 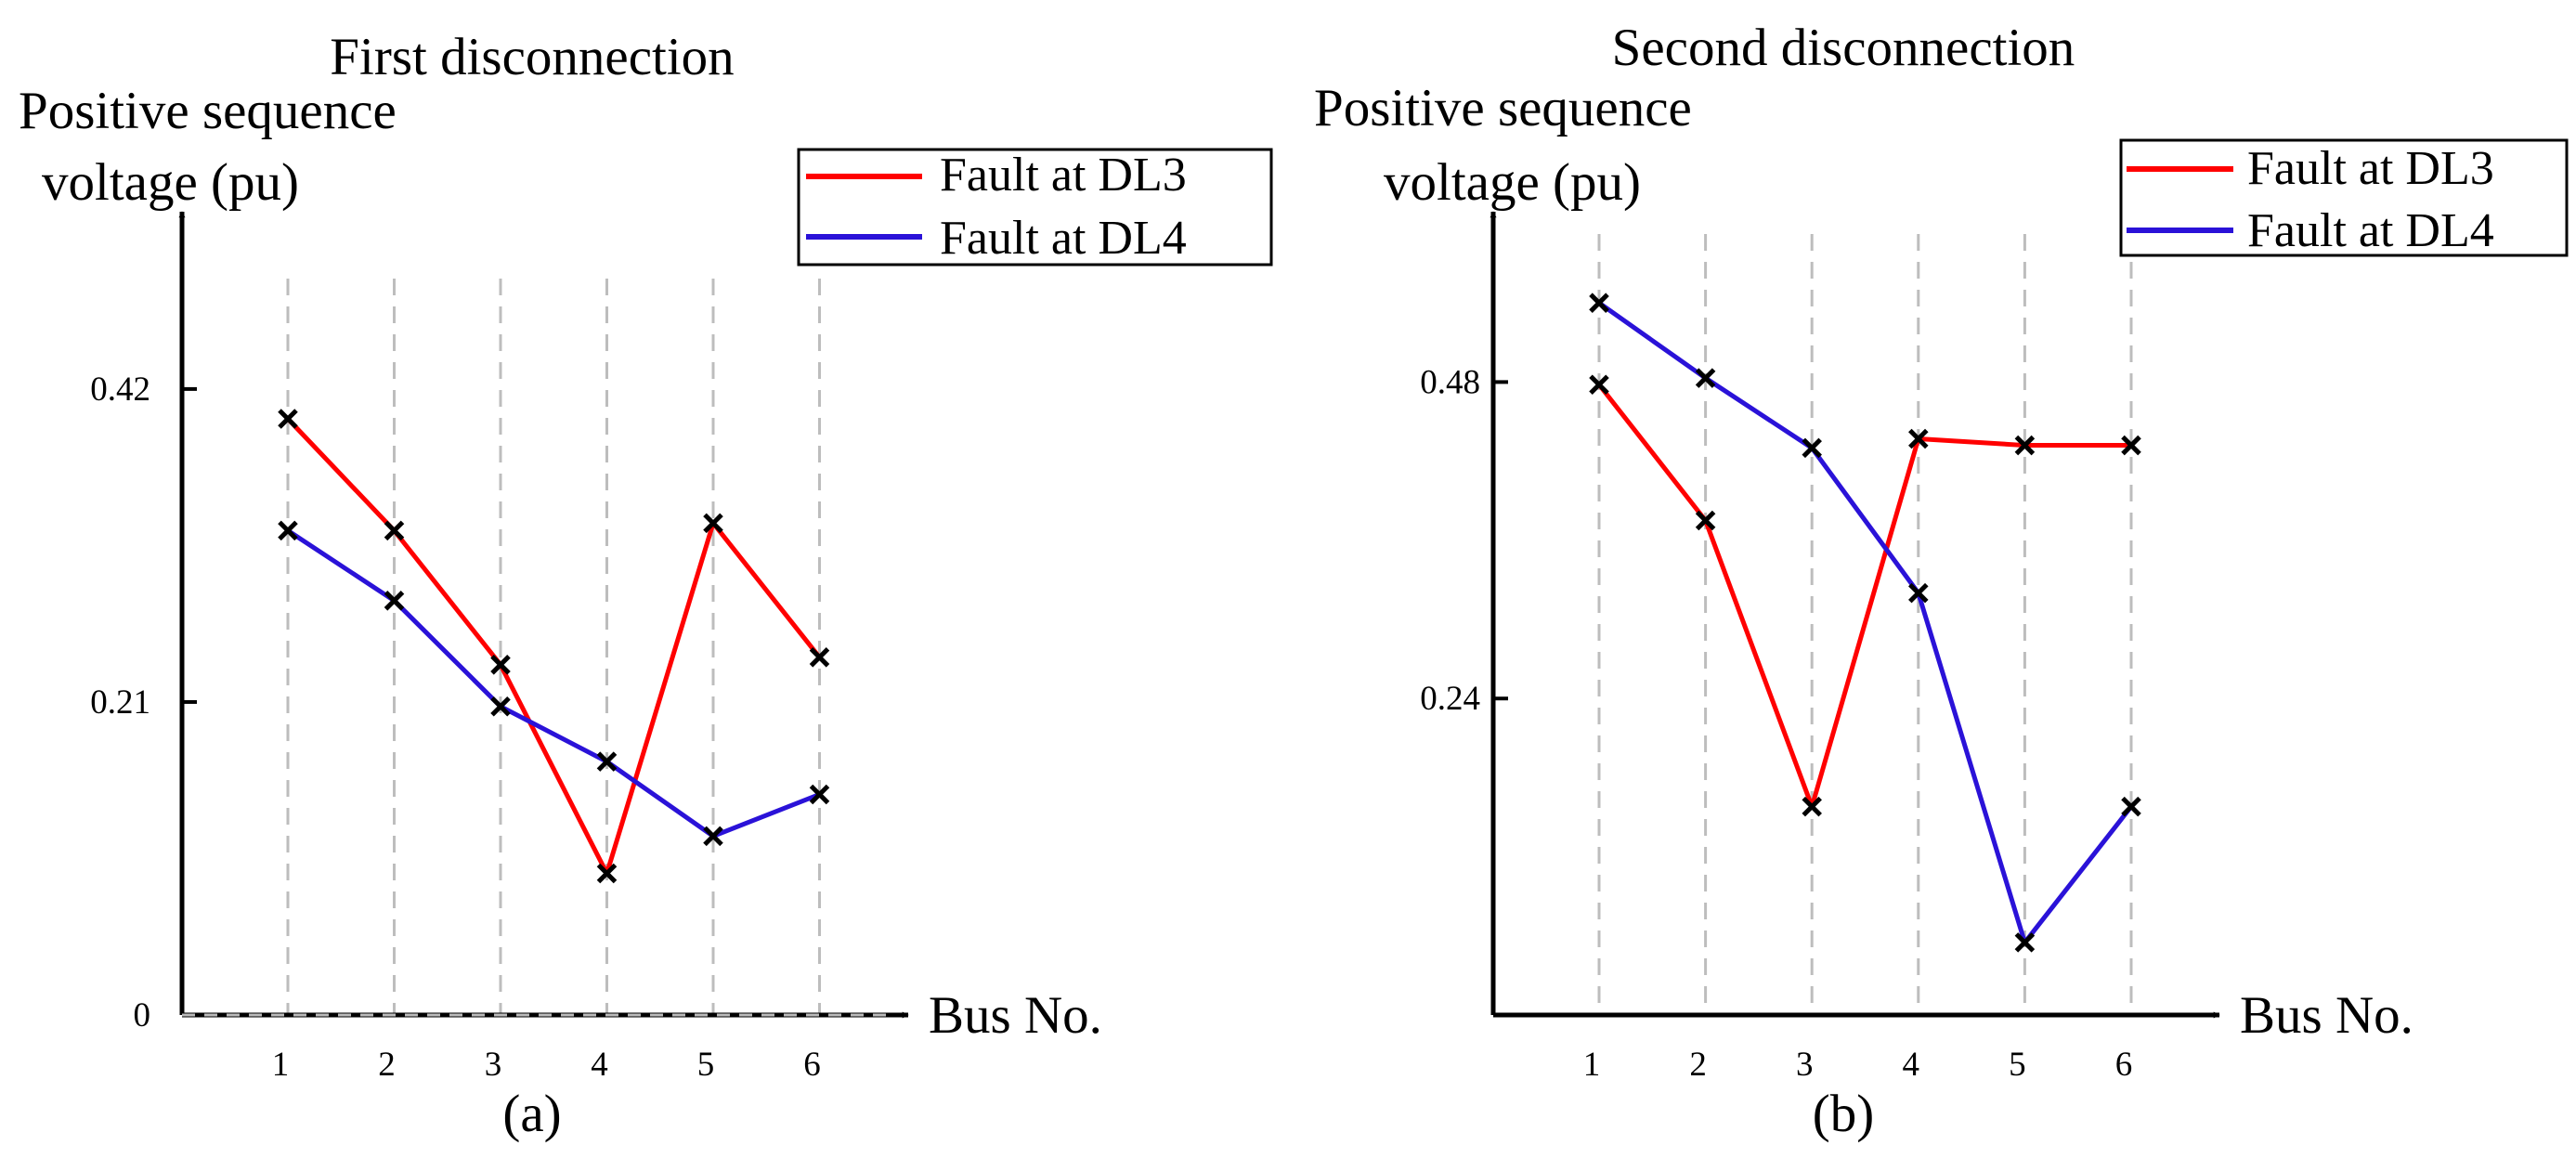 What do you see at coordinates (1450, 699) in the screenshot?
I see `y-tick-label: 0.24` at bounding box center [1450, 699].